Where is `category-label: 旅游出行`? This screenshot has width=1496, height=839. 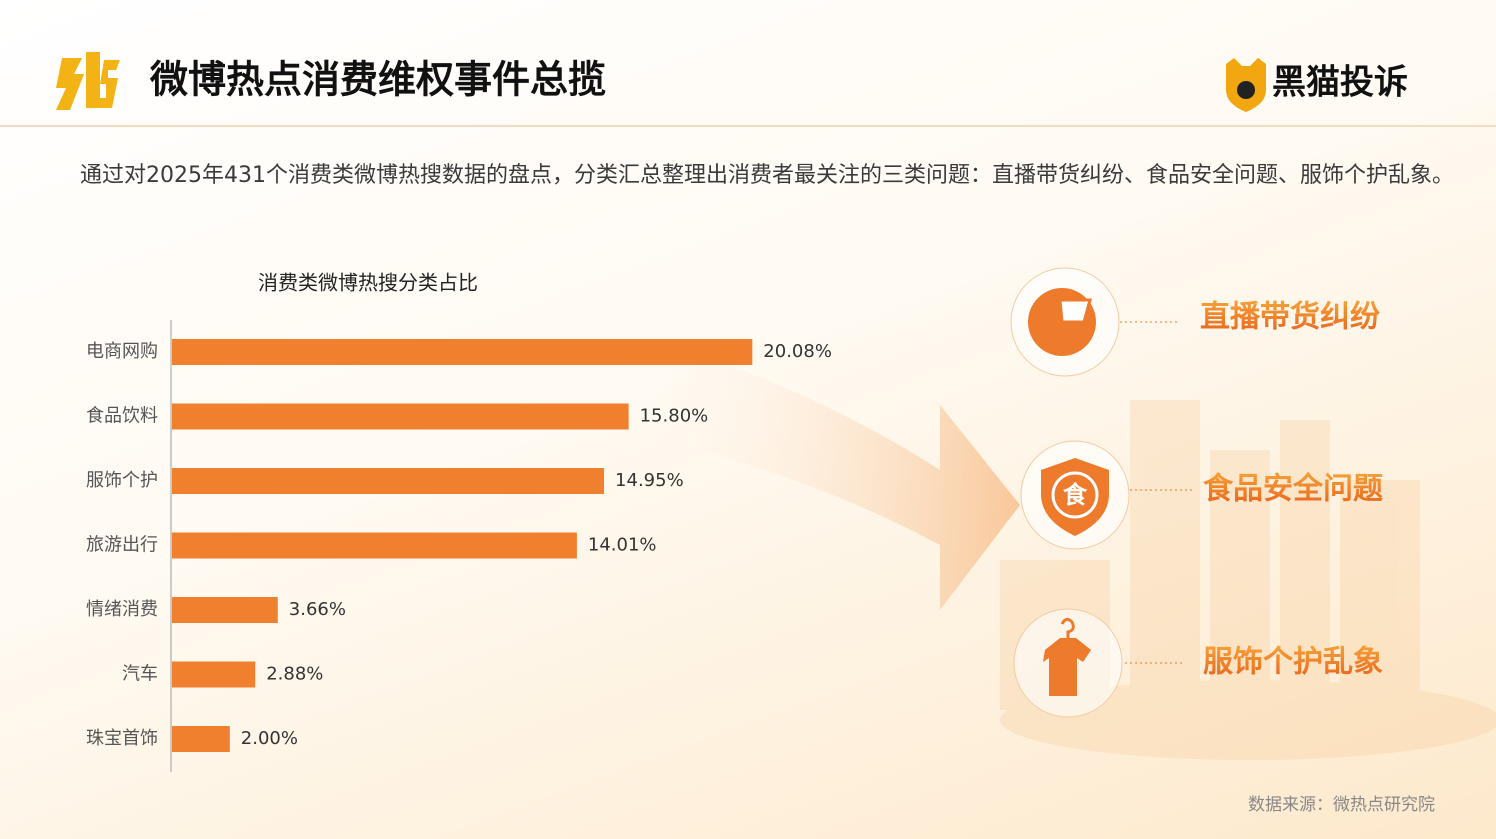
category-label: 旅游出行 is located at coordinates (122, 545).